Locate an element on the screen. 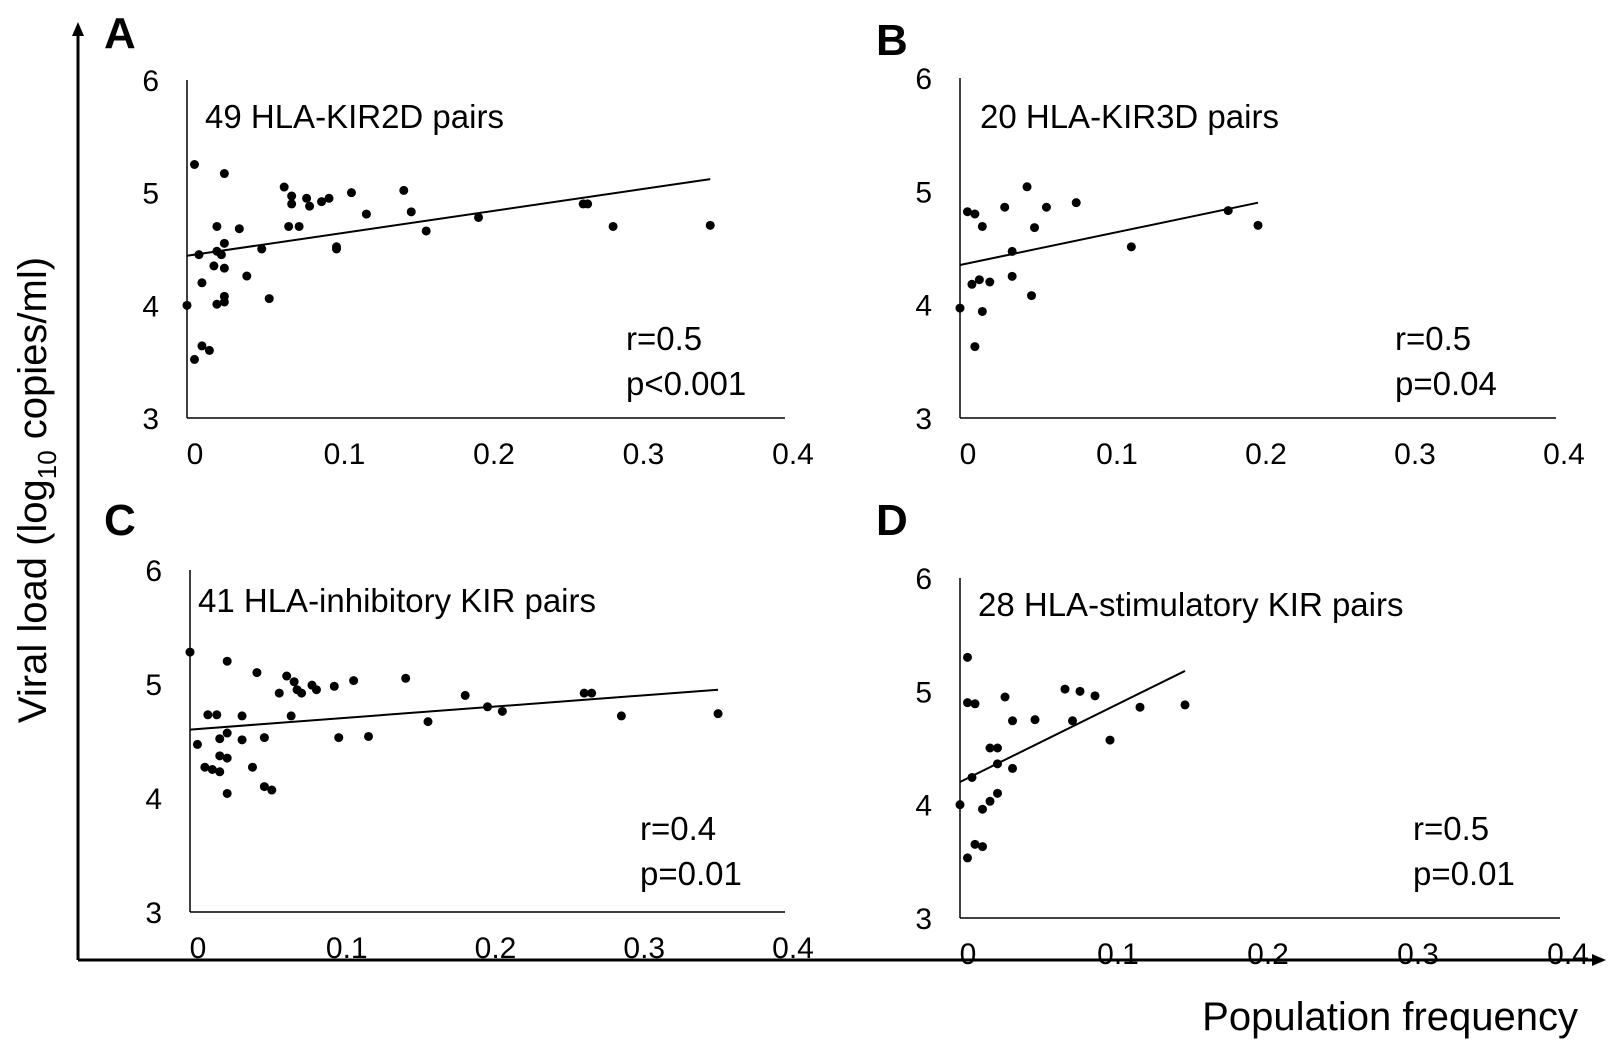  trend-line is located at coordinates (448, 217).